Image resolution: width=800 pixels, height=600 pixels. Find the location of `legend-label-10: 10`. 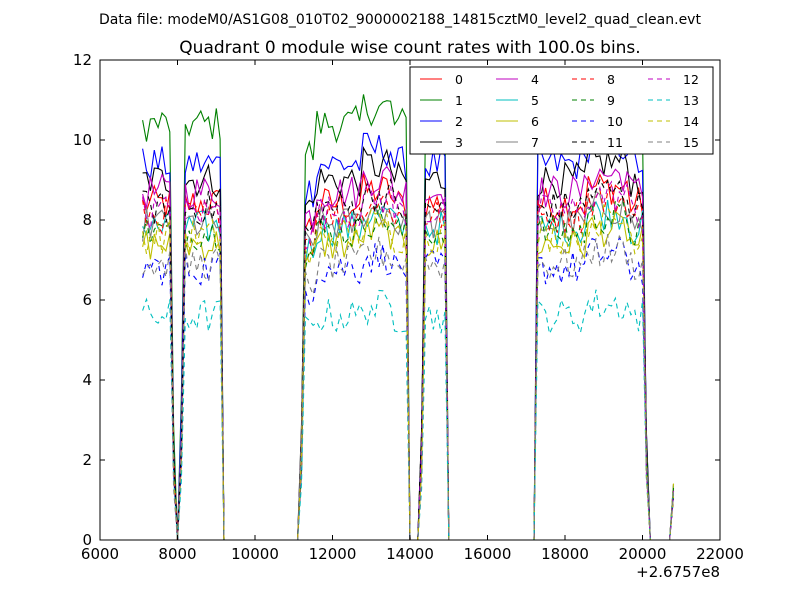

legend-label-10: 10 is located at coordinates (615, 121).